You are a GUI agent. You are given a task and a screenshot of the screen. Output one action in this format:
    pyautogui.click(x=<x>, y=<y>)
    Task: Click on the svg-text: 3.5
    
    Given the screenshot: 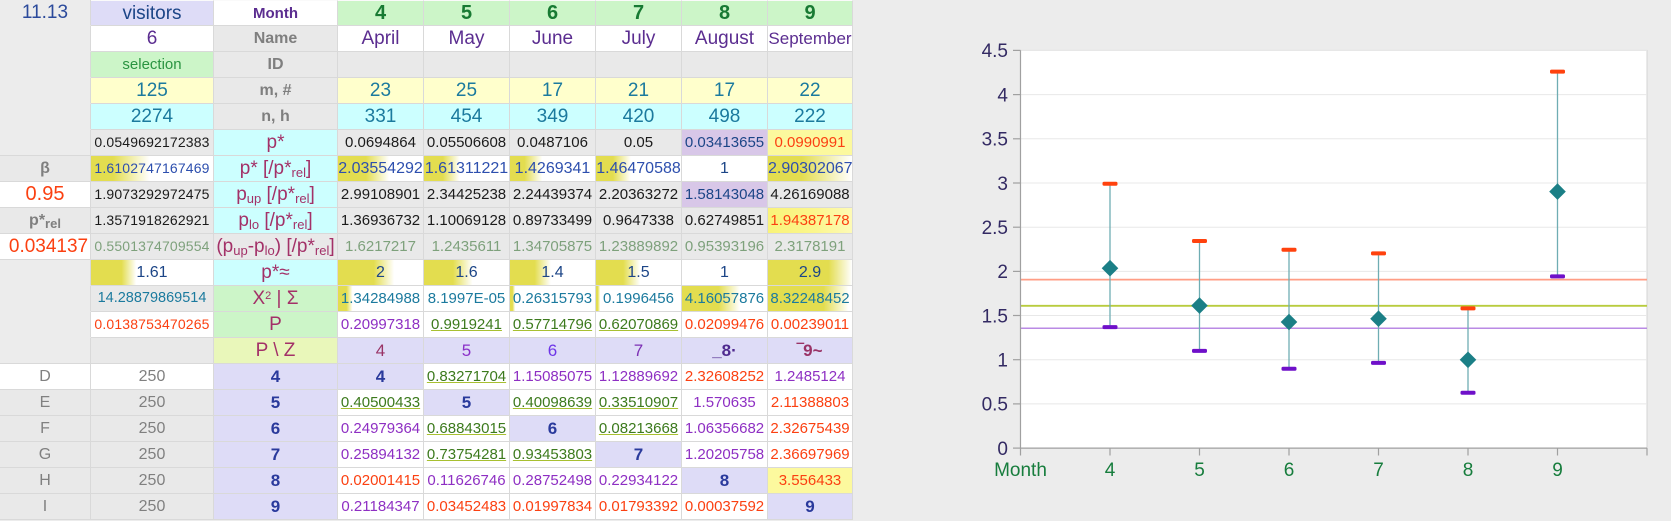 What is the action you would take?
    pyautogui.click(x=995, y=140)
    